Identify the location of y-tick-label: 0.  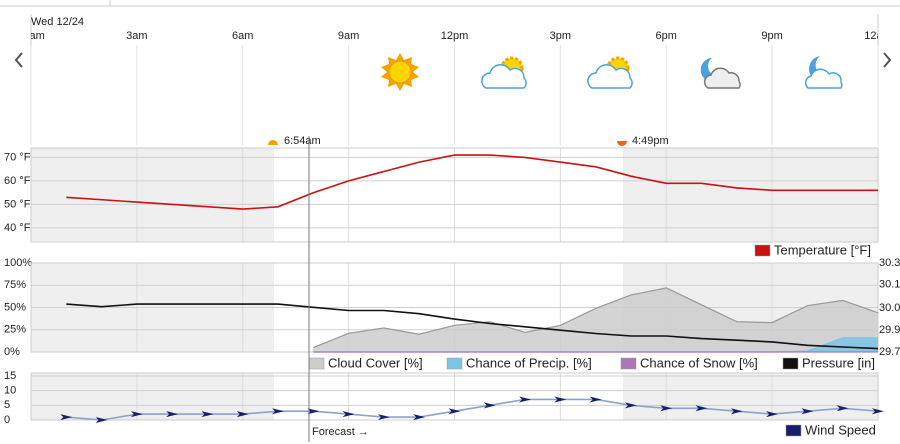
(7, 420).